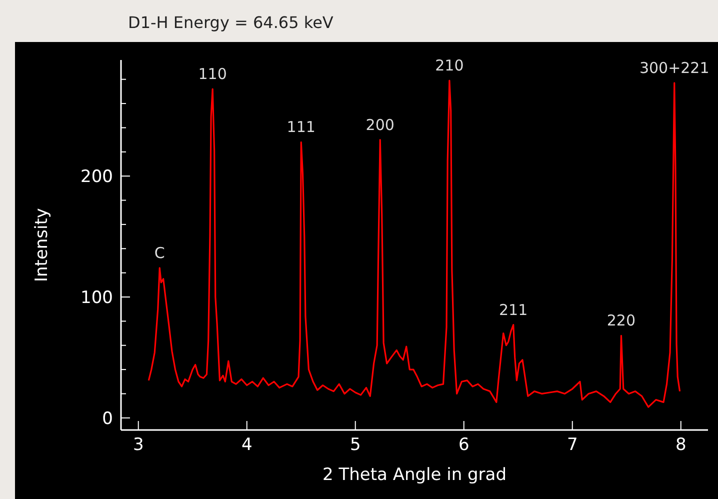  What do you see at coordinates (380, 125) in the screenshot?
I see `annotation: 200` at bounding box center [380, 125].